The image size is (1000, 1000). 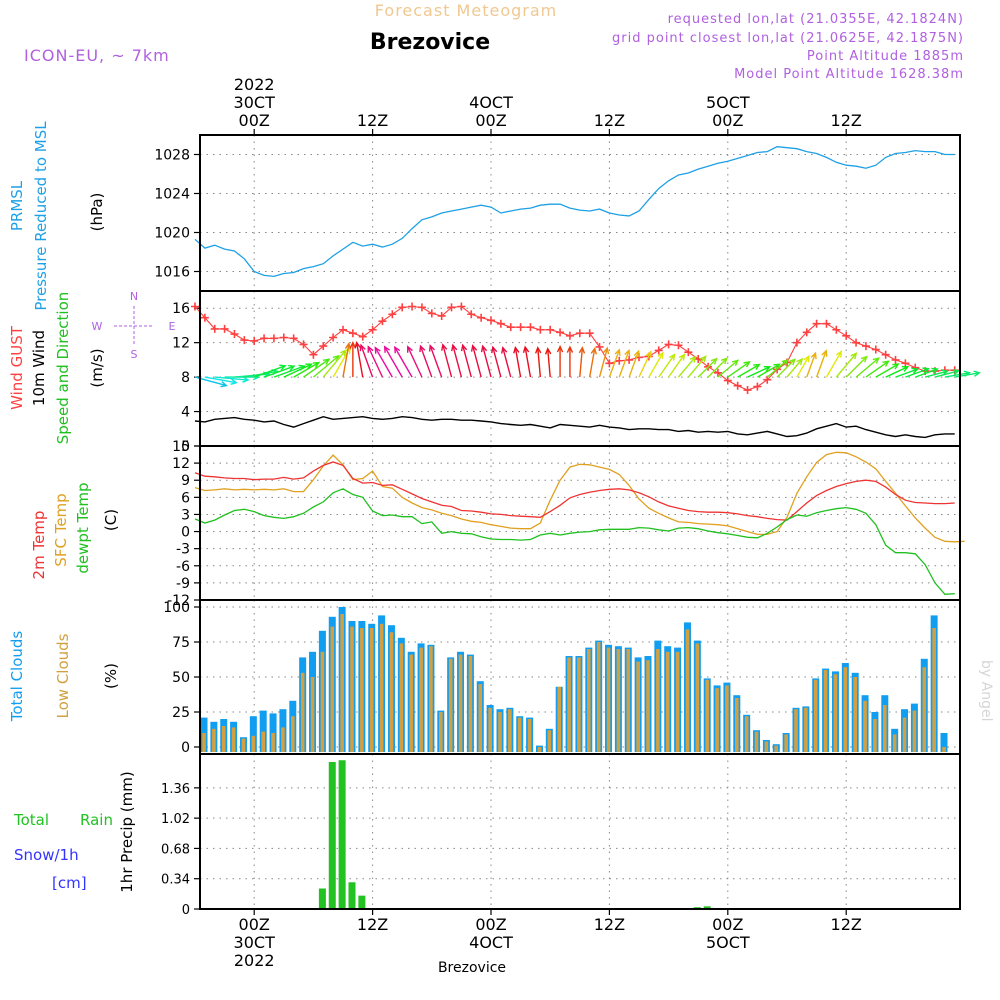 What do you see at coordinates (183, 550) in the screenshot?
I see `y-tick-label: -3` at bounding box center [183, 550].